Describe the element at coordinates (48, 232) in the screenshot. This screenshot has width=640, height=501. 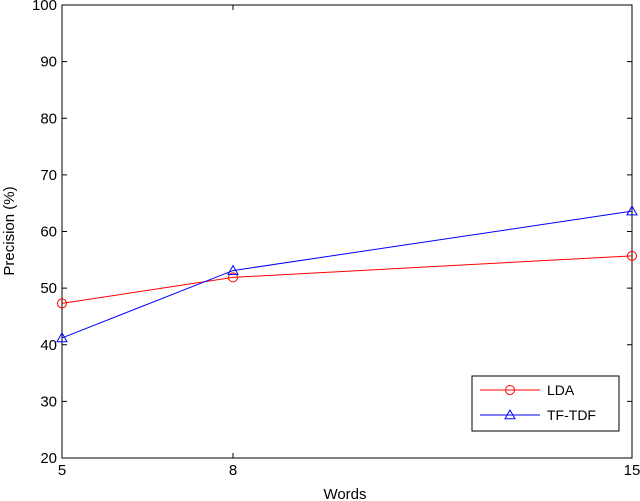
I see `y-tick-label: 60` at that location.